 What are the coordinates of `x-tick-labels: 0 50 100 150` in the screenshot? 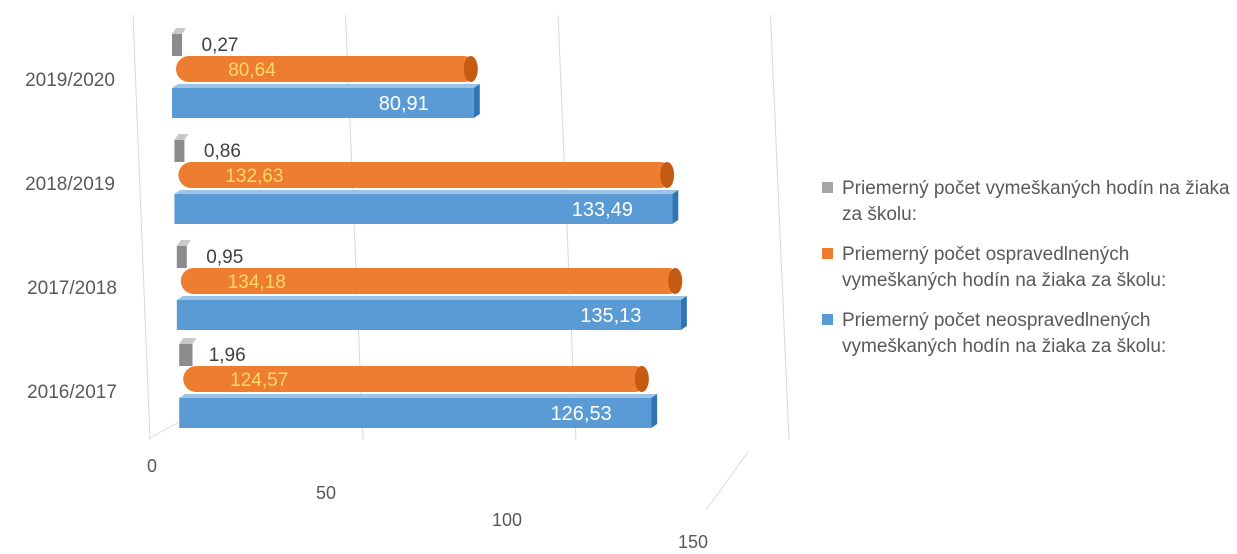 It's located at (427, 504).